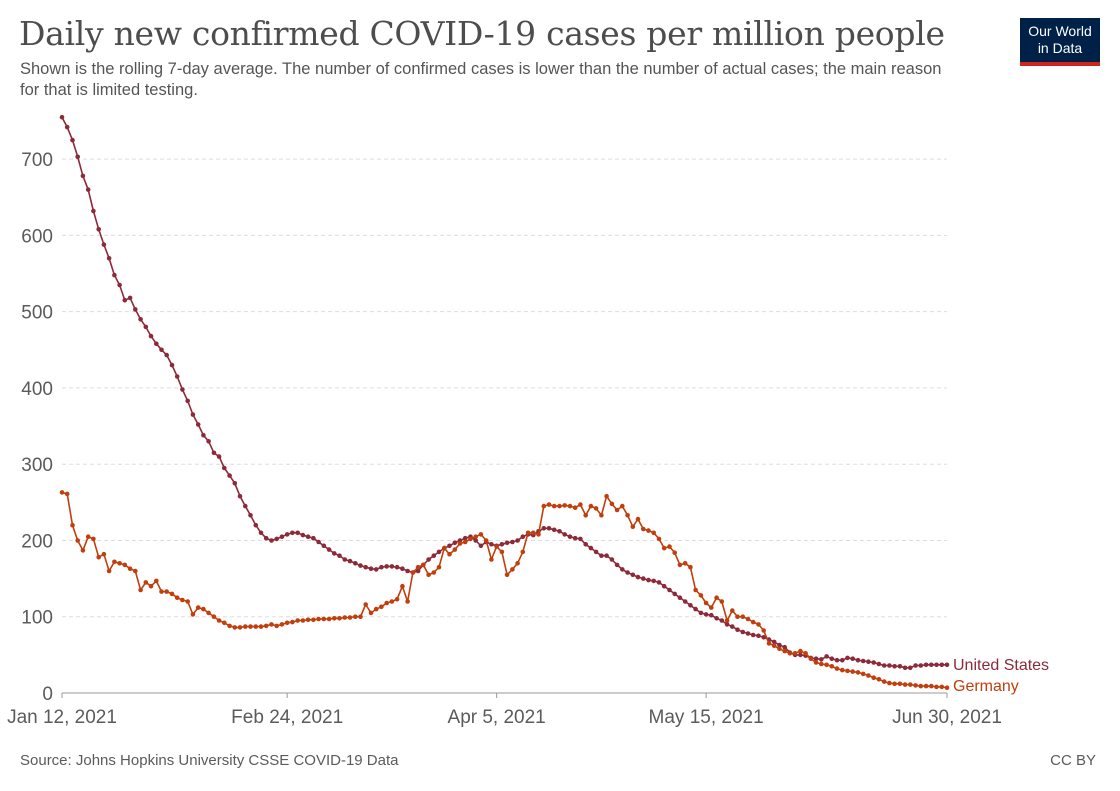  What do you see at coordinates (1001, 665) in the screenshot?
I see `legend-label-united-states: United States` at bounding box center [1001, 665].